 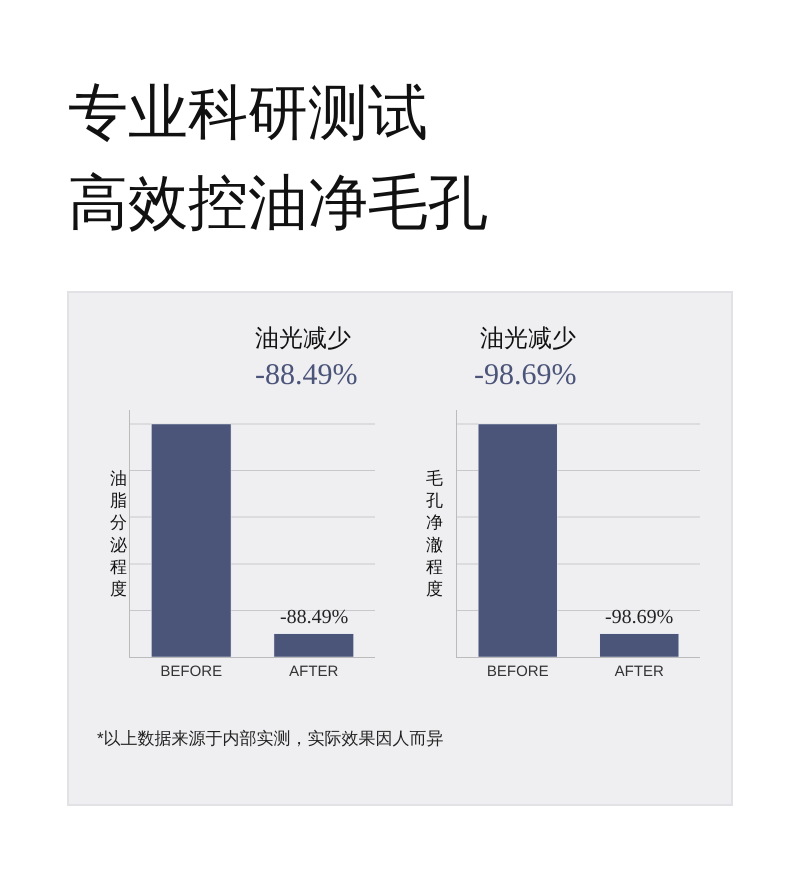 I want to click on text: *以上数据来源于内部实测，实际效果因人而异, so click(x=270, y=738).